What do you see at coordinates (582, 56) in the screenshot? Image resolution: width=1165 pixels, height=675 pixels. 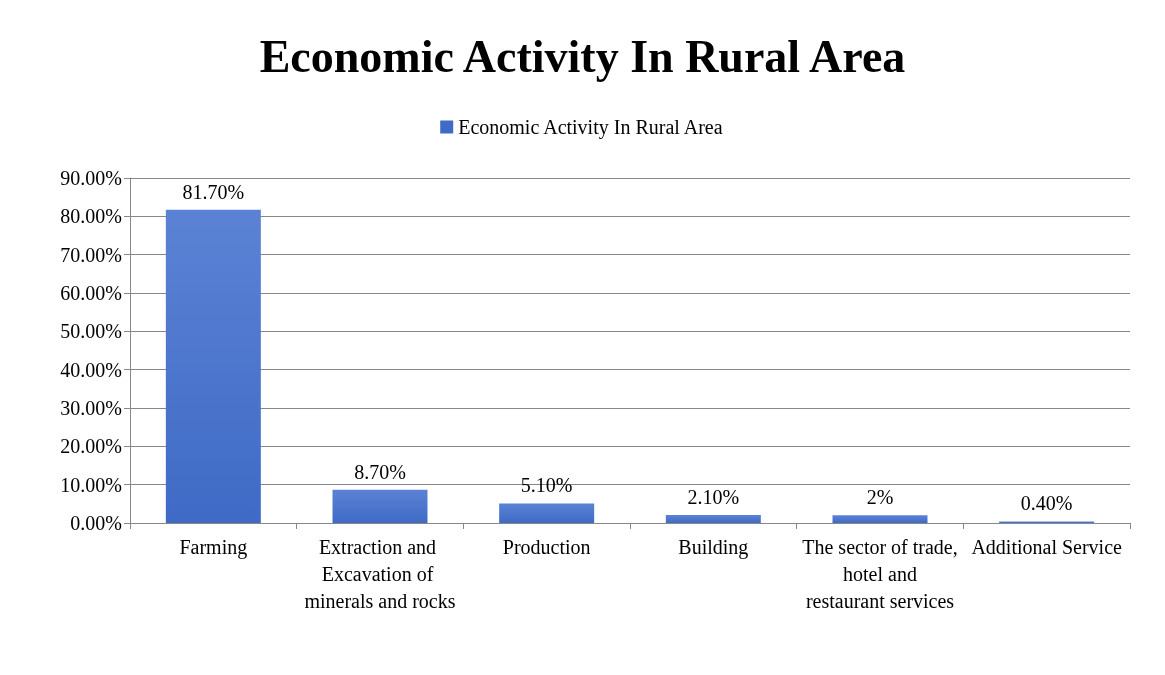 I see `chart-title: Economic Activity In Rural Area` at bounding box center [582, 56].